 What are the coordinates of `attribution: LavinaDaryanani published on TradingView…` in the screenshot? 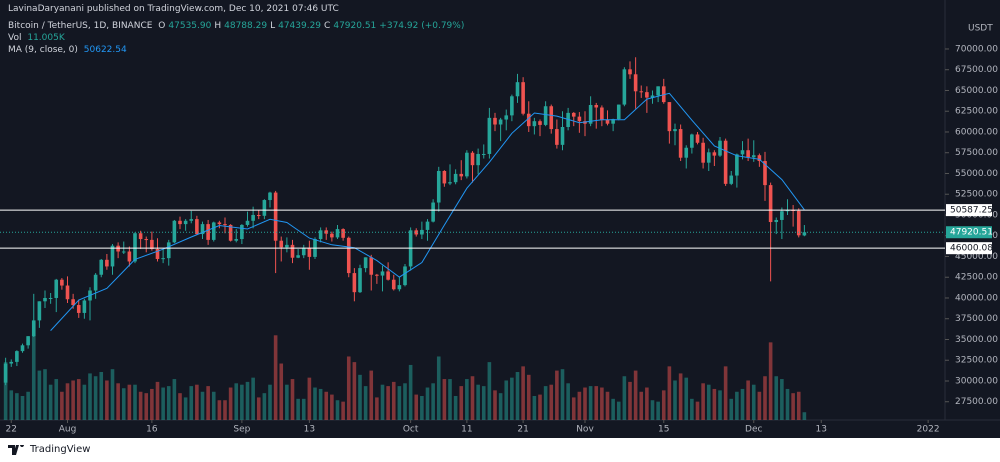 It's located at (173, 9).